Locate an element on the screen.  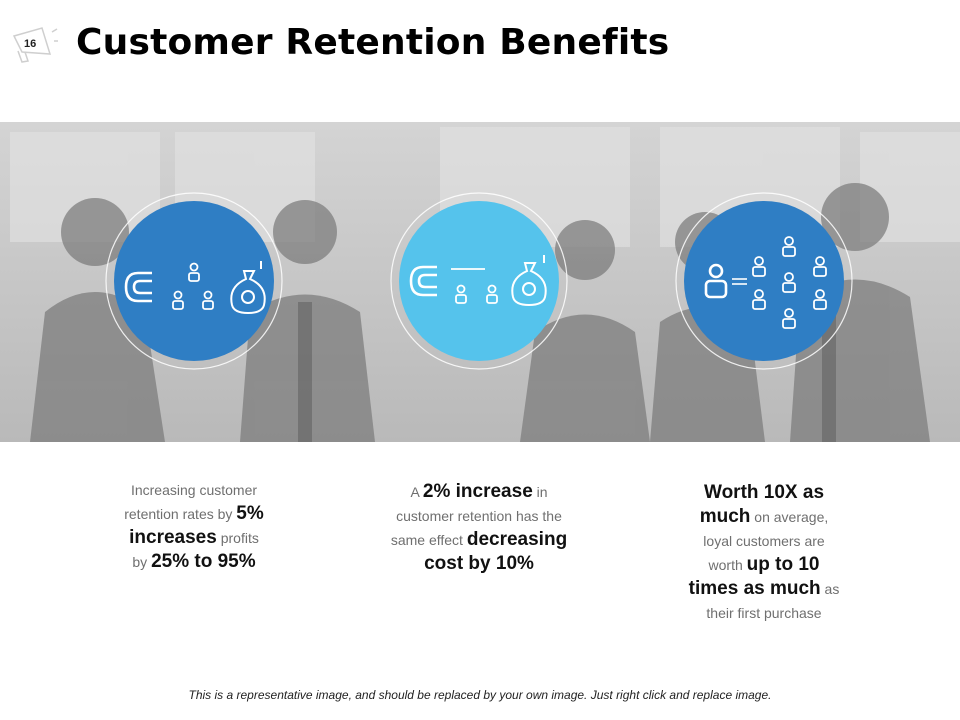
text-1-highlight: 5% is located at coordinates (250, 513).